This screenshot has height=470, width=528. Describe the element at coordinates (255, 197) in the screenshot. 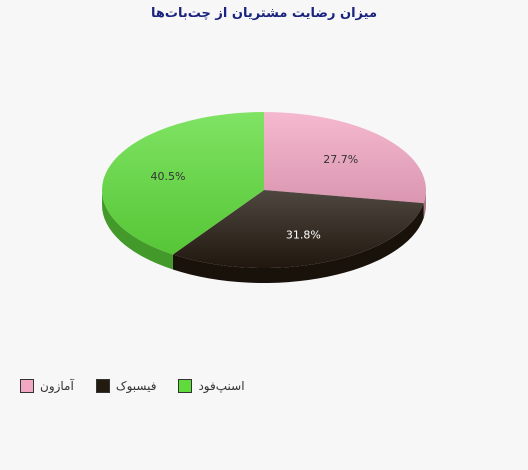

I see `pie-data-labels: 27.7% 31.8% 40.5%` at that location.